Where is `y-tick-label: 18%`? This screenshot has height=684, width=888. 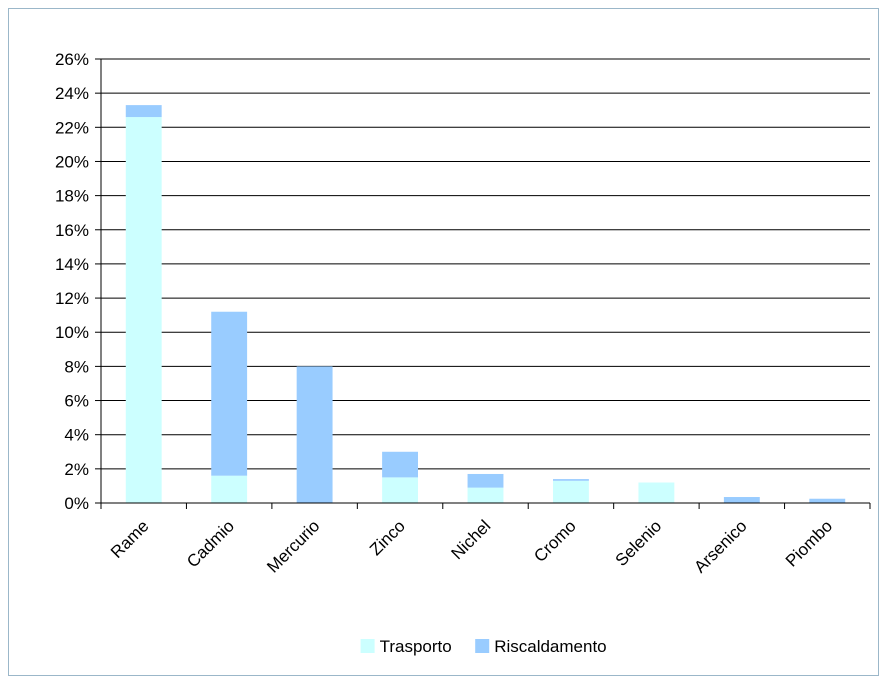 y-tick-label: 18% is located at coordinates (72, 196).